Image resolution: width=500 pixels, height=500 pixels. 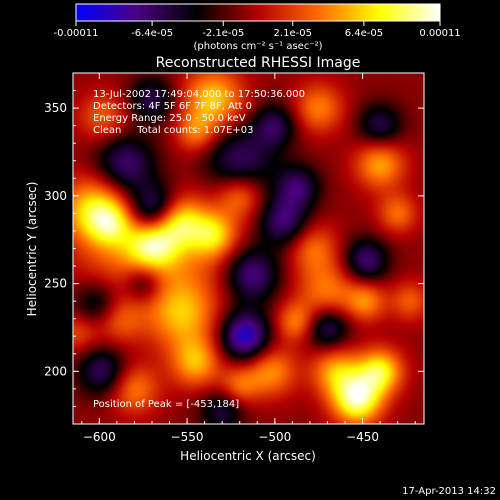 I want to click on x-tick-label: −550, so click(x=187, y=437).